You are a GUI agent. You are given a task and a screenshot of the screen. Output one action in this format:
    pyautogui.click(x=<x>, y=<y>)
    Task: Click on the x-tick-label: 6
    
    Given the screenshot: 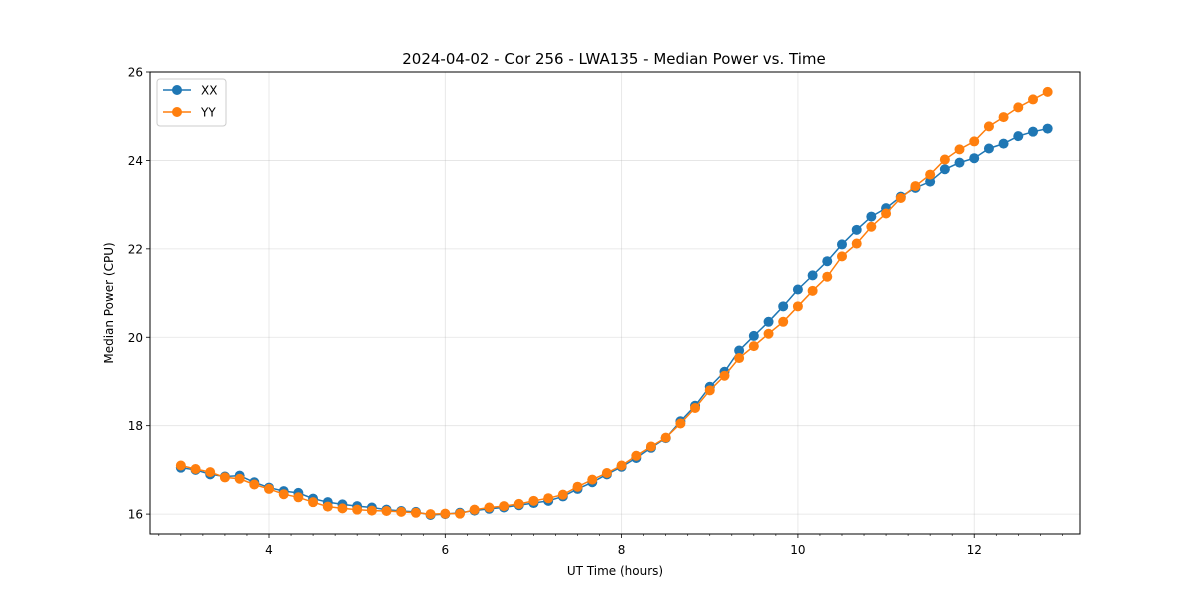 What is the action you would take?
    pyautogui.click(x=445, y=550)
    